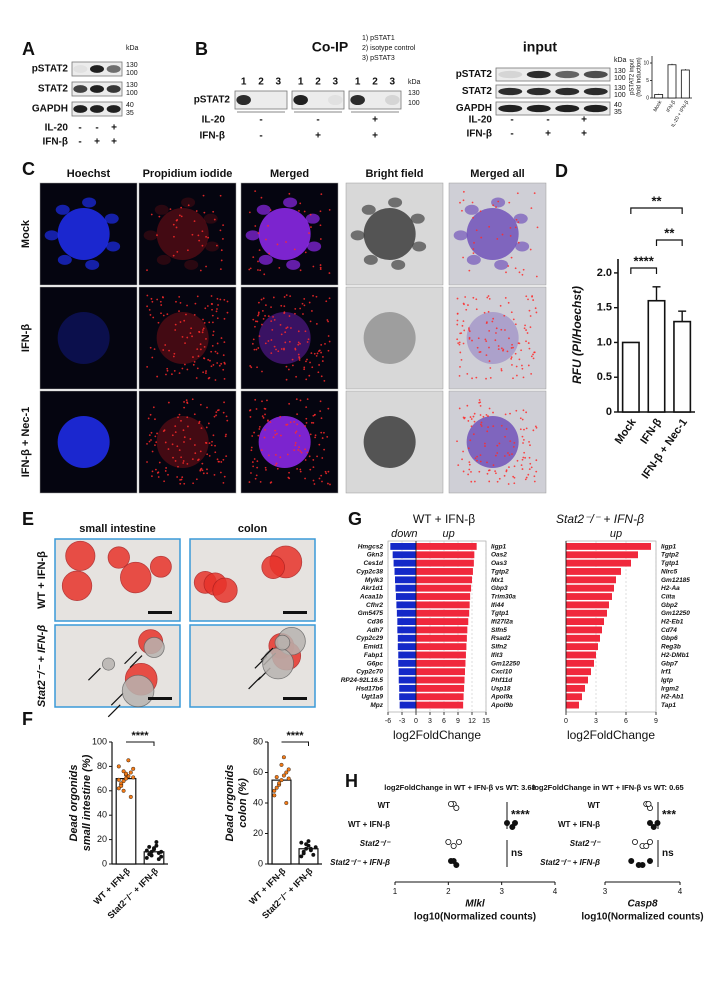 The image size is (708, 1001). What do you see at coordinates (414, 93) in the screenshot?
I see `label: 130` at bounding box center [414, 93].